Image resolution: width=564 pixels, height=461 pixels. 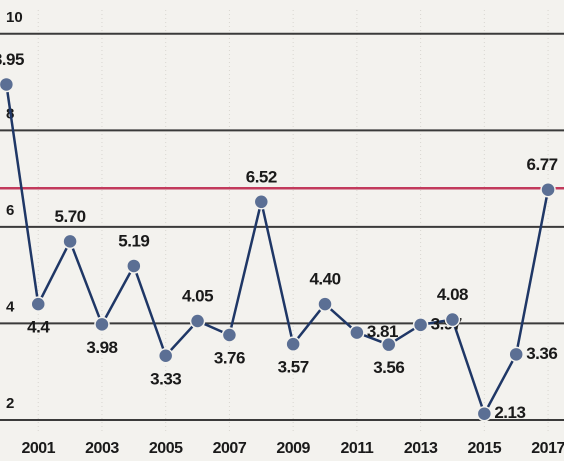 I want to click on data-label: 5.70, so click(x=70, y=216).